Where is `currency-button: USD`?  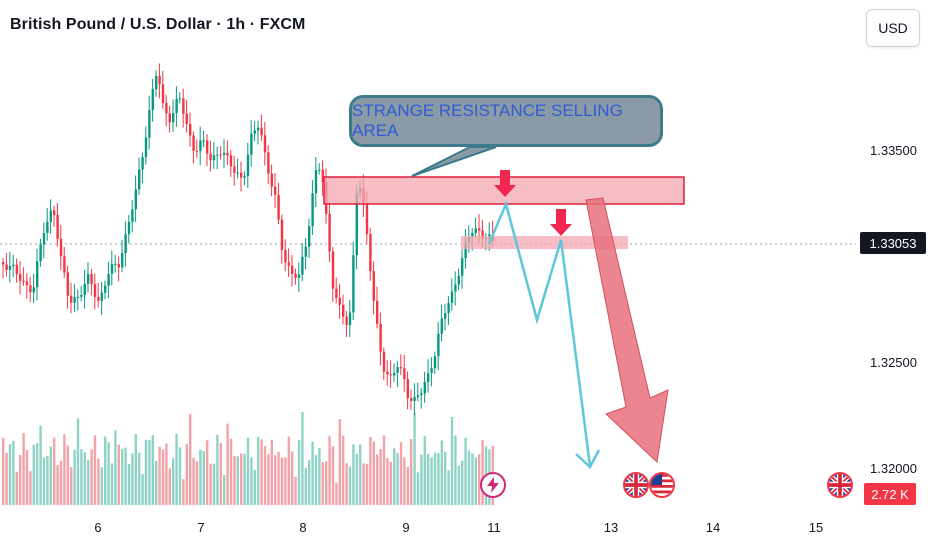
currency-button: USD is located at coordinates (893, 28).